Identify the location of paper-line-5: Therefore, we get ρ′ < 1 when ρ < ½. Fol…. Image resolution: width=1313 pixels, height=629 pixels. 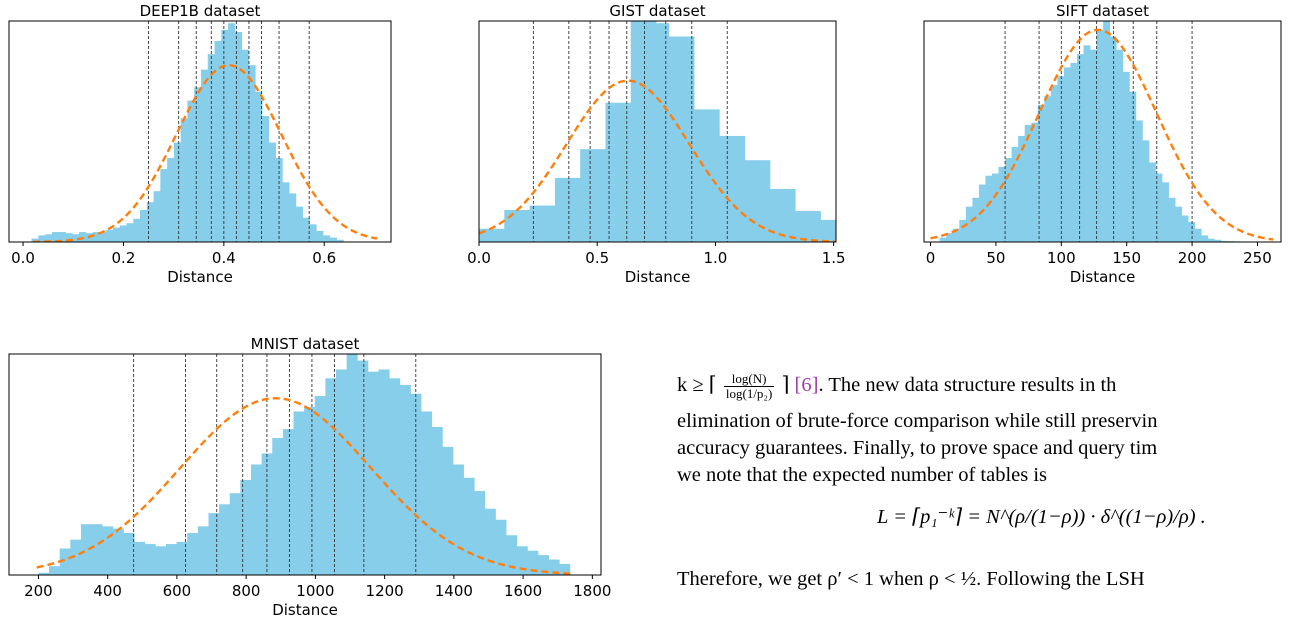
(911, 579).